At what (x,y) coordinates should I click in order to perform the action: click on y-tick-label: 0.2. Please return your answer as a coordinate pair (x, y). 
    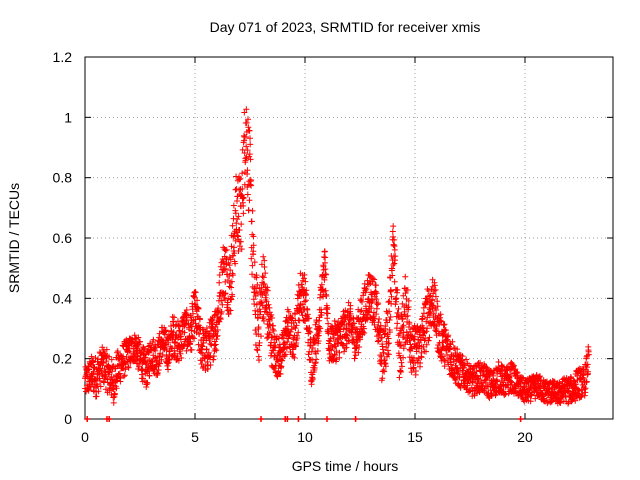
    Looking at the image, I should click on (63, 359).